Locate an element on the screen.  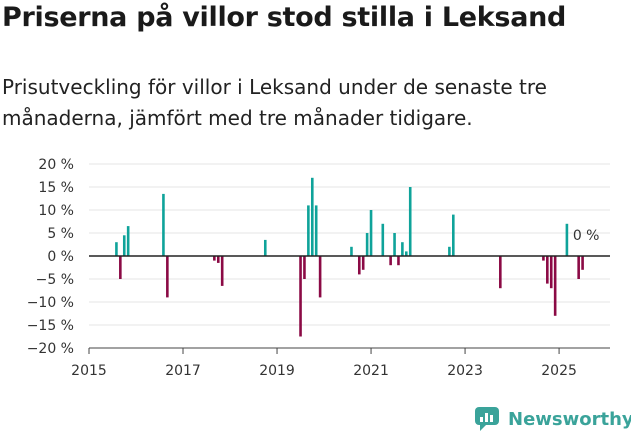
x-tick-label: 2021 is located at coordinates (371, 371).